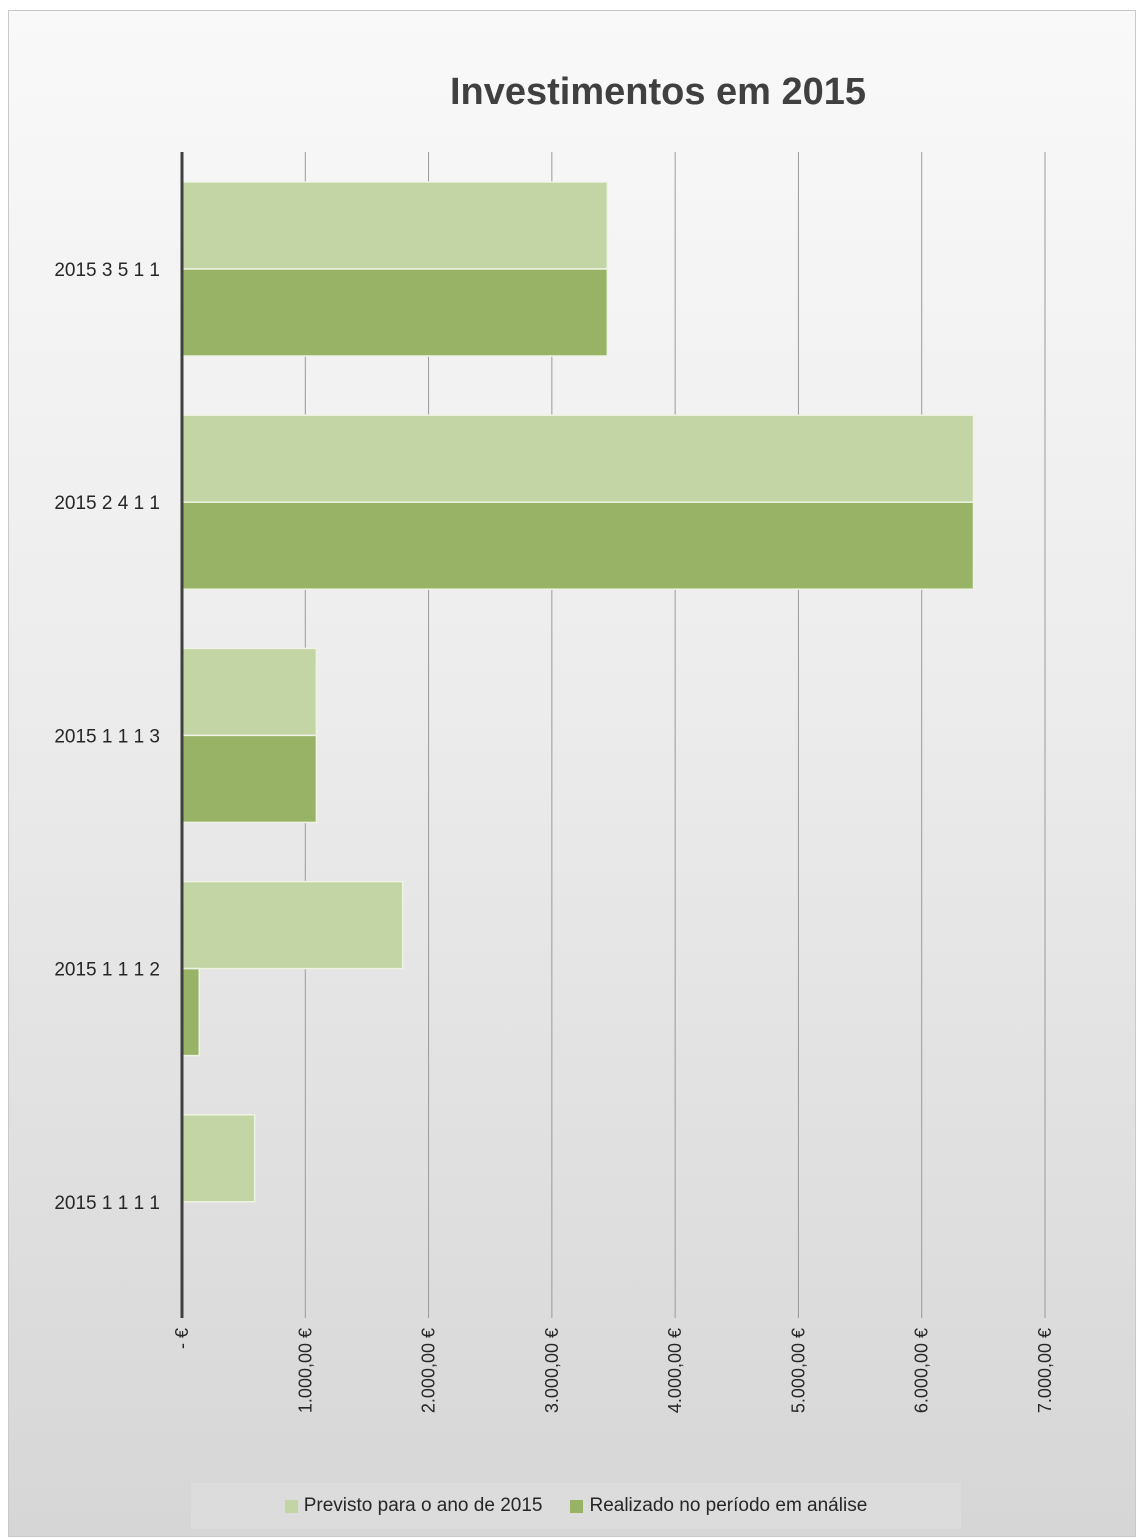  I want to click on tick-label: - €, so click(182, 1338).